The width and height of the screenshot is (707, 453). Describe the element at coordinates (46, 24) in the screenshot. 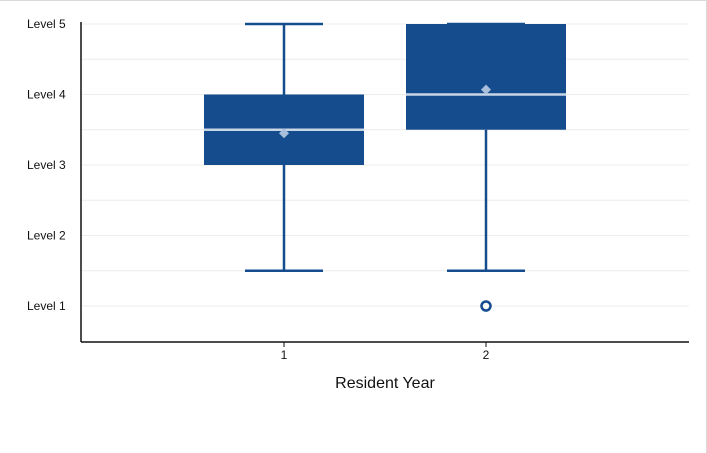

I see `y-tick-label: Level 5` at that location.